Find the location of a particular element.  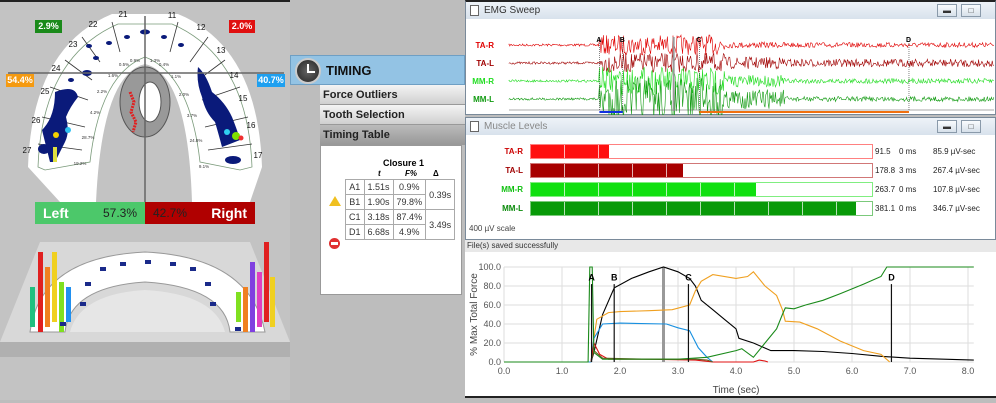

table-row: A1 1.51s 0.9% 0.39s is located at coordinates (400, 194).